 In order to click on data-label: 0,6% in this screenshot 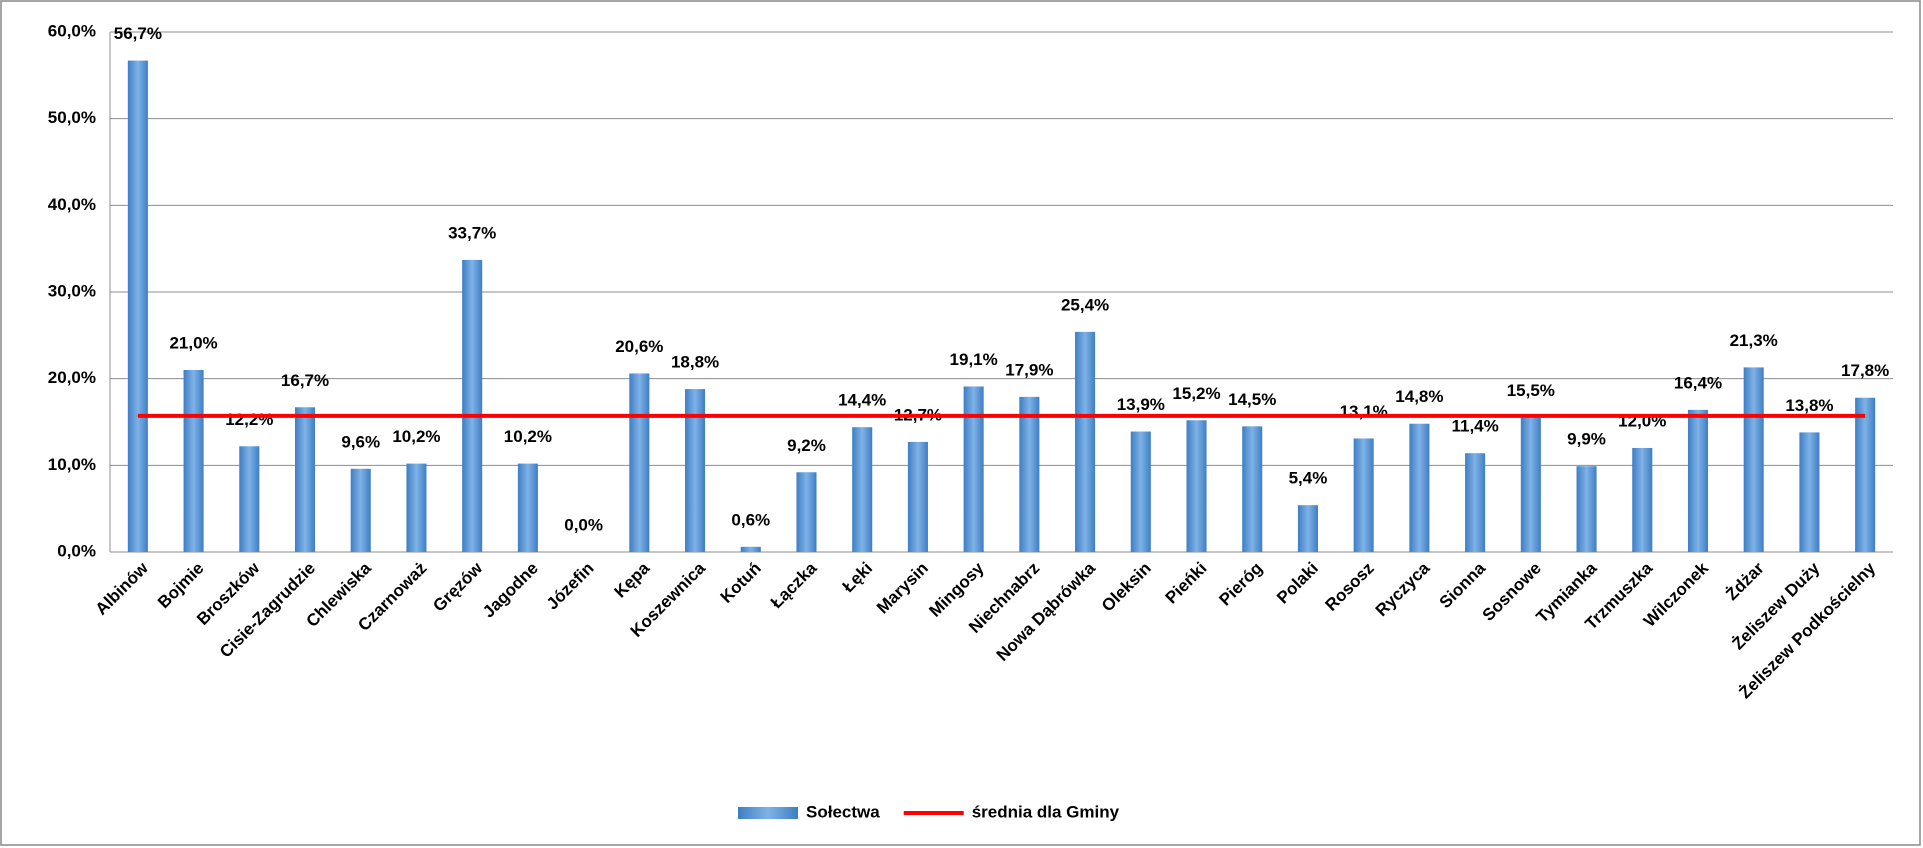, I will do `click(750, 519)`.